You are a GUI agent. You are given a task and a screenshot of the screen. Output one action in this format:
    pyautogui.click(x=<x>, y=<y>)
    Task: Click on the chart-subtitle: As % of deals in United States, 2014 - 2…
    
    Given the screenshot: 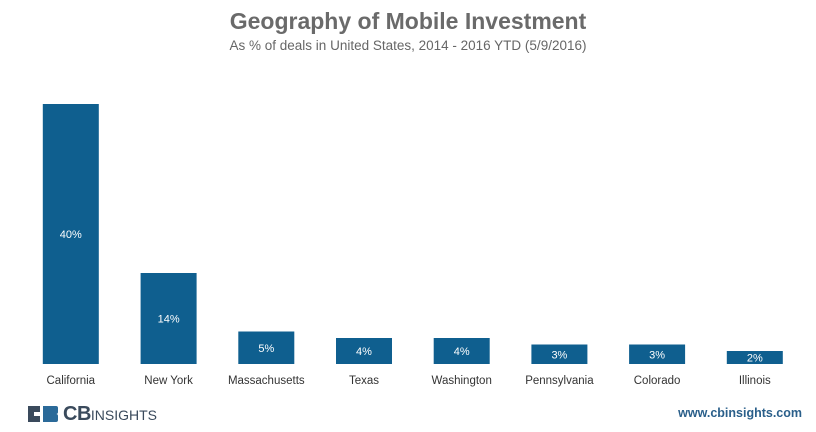 What is the action you would take?
    pyautogui.click(x=408, y=45)
    